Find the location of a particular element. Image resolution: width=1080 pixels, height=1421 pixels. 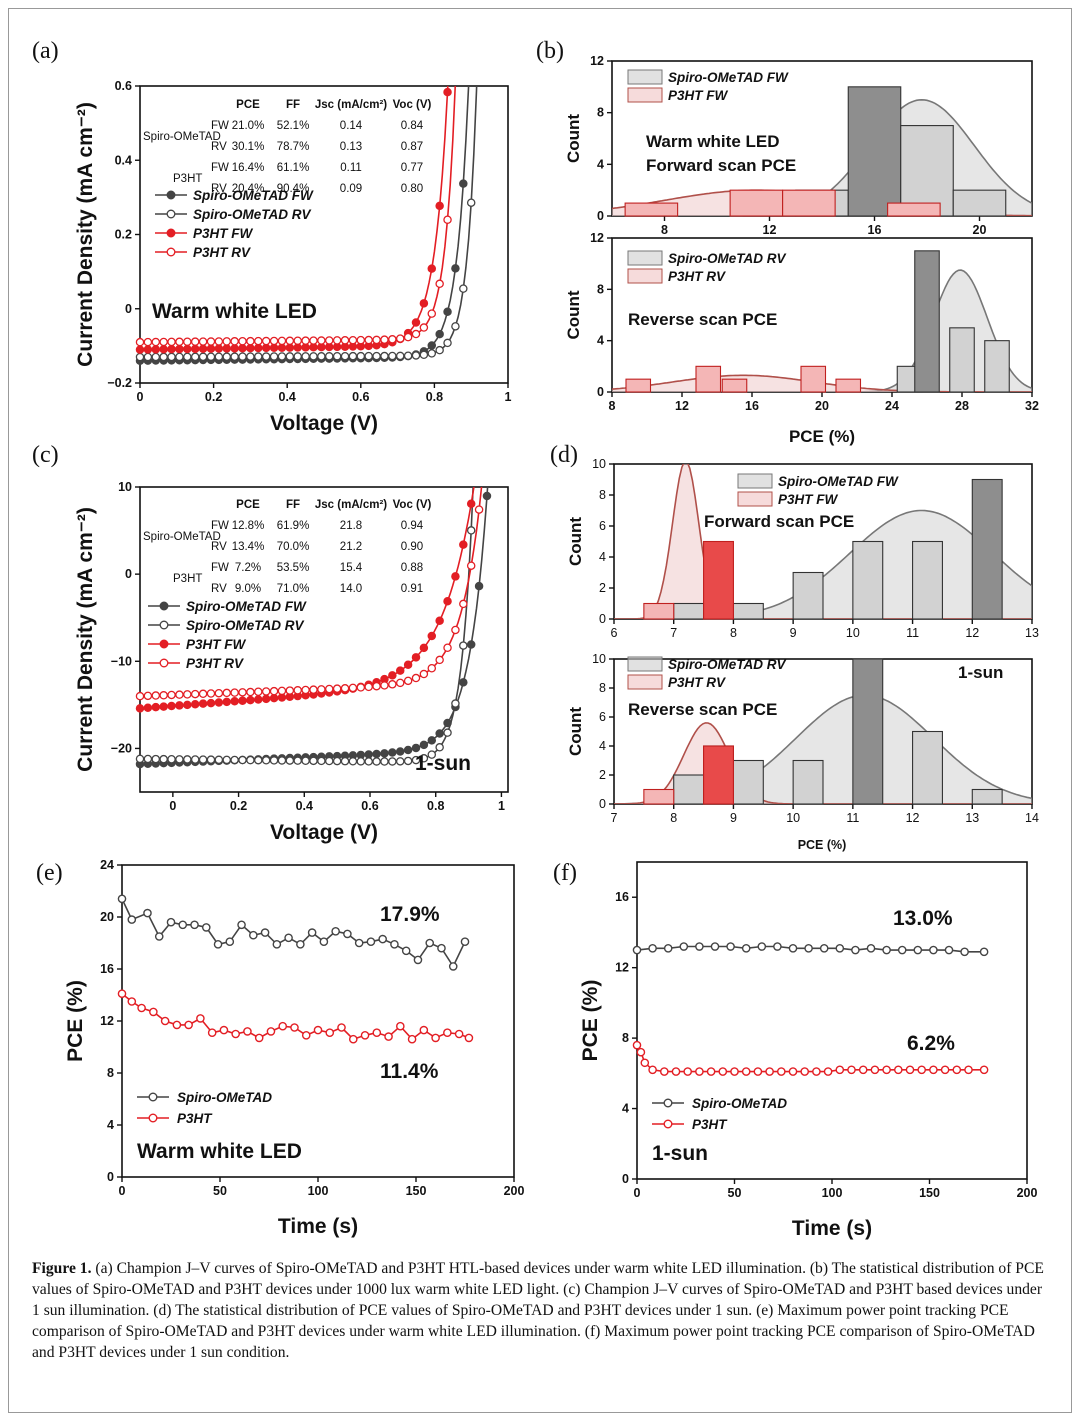

table-cell-jsc: 0.14 is located at coordinates (351, 126).